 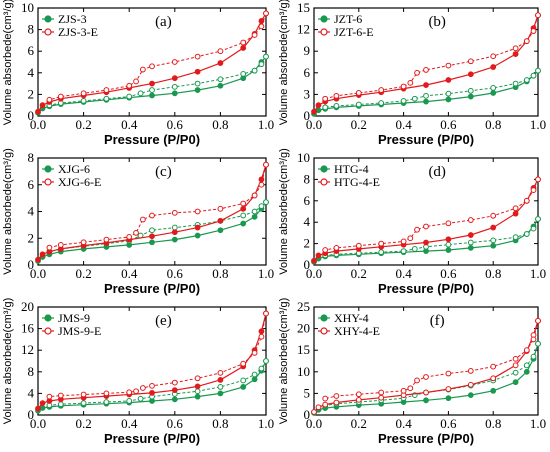 I want to click on panel-label: (f), so click(x=437, y=321).